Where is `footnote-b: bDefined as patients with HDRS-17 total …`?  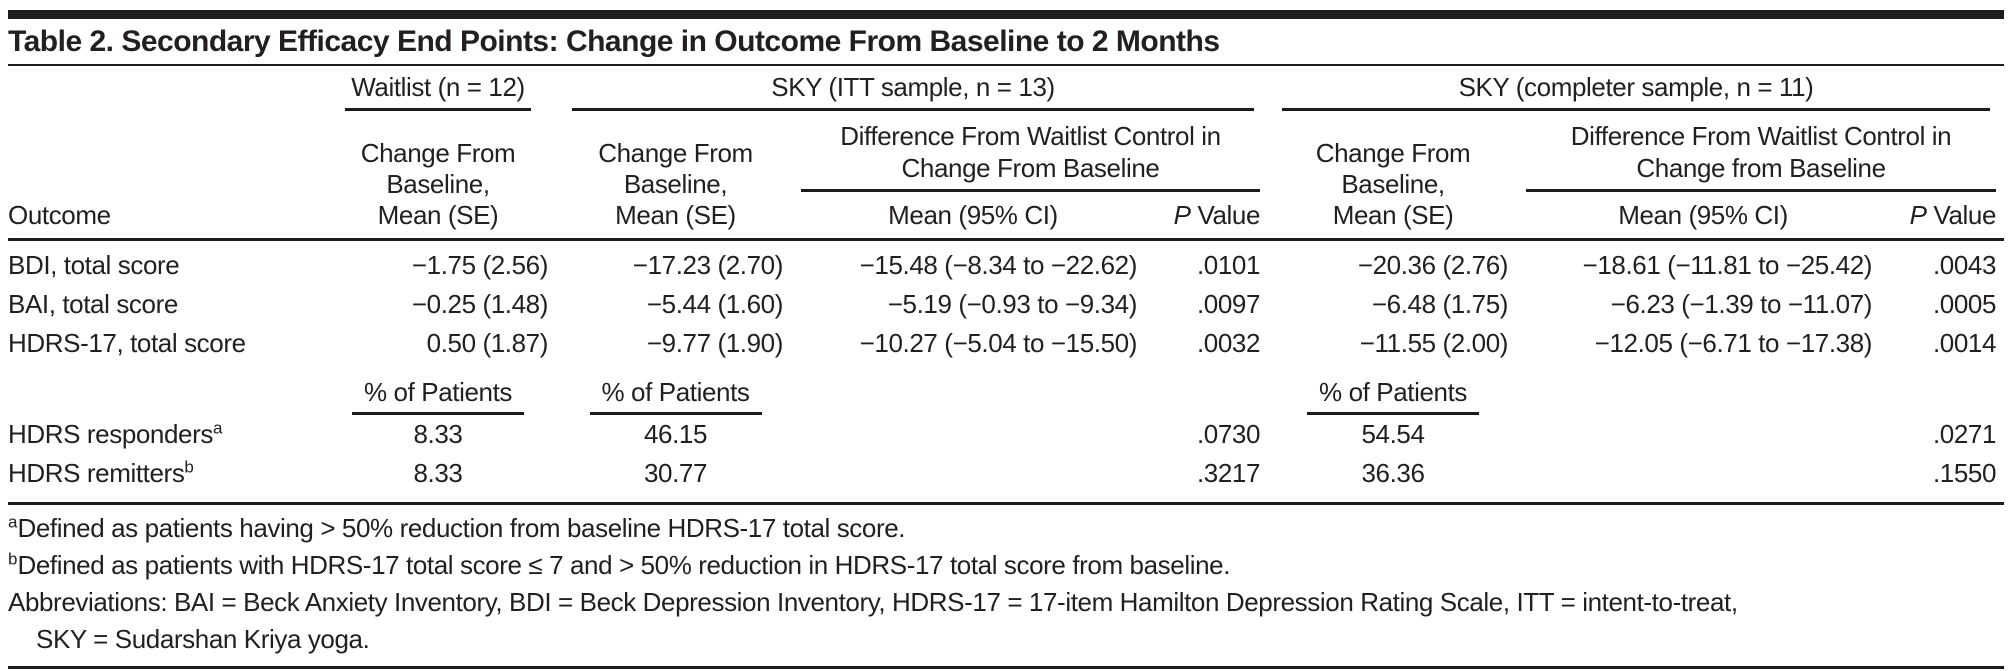
footnote-b: bDefined as patients with HDRS-17 total … is located at coordinates (1006, 565).